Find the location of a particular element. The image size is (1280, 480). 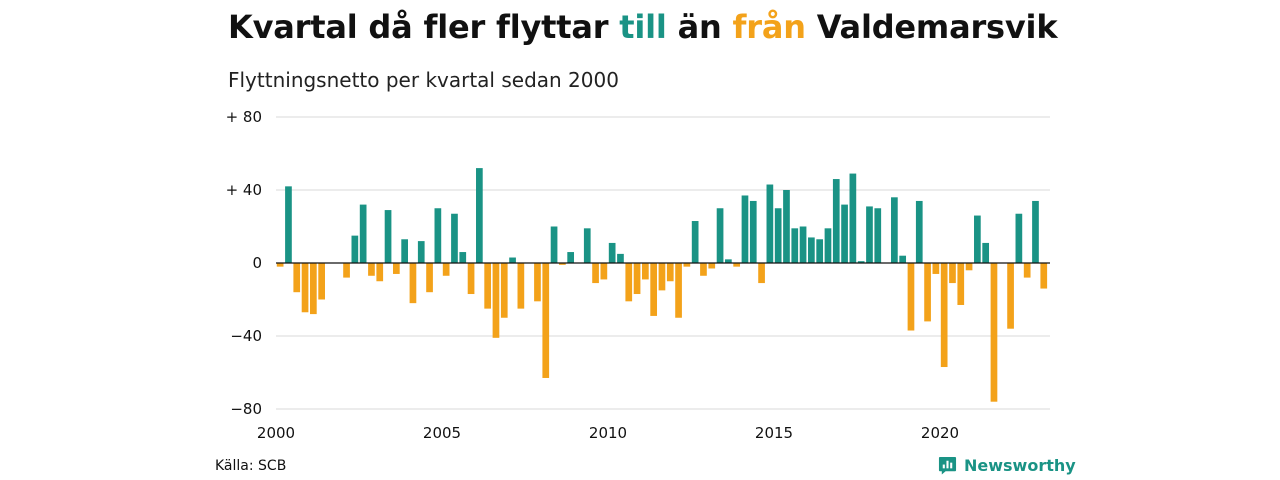

title-part2: än is located at coordinates (699, 27).